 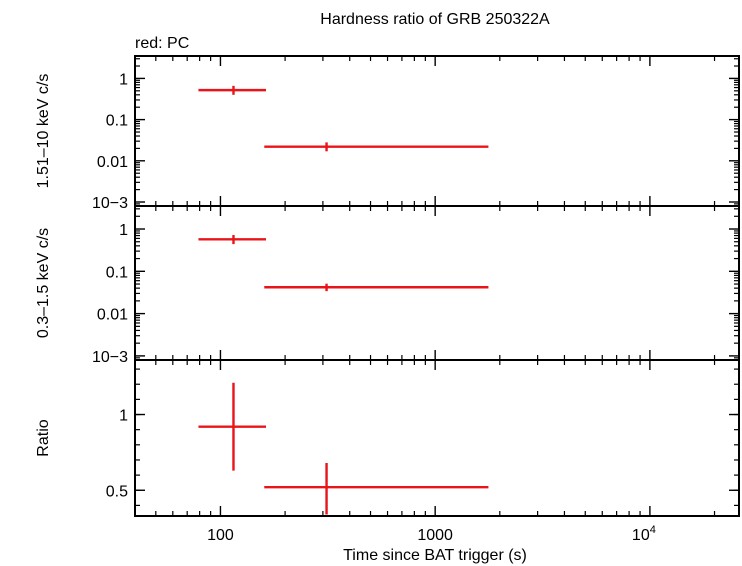 What do you see at coordinates (435, 19) in the screenshot?
I see `chart-title: Hardness ratio of GRB 250322A` at bounding box center [435, 19].